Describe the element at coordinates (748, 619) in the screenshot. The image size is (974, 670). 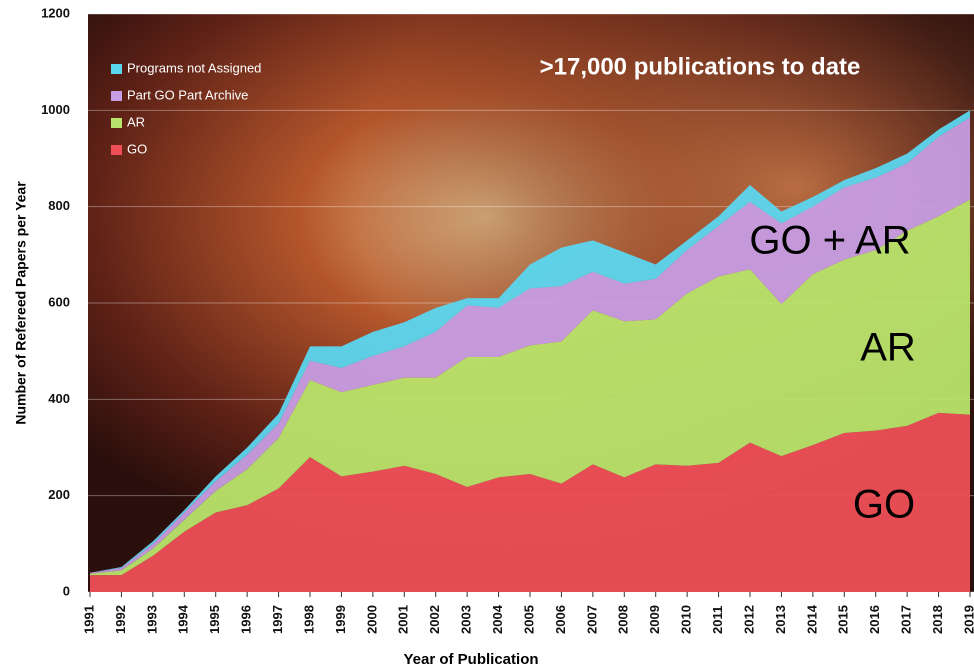
I see `x-tick-label: 2012` at that location.